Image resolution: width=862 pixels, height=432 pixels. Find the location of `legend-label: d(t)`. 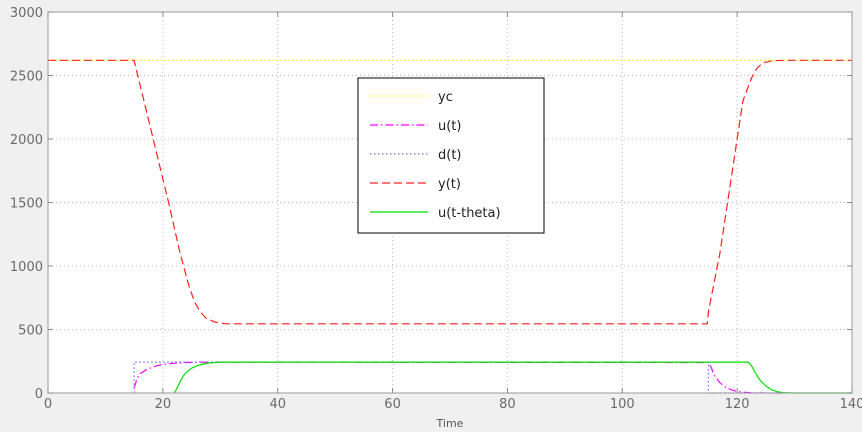

legend-label: d(t) is located at coordinates (450, 155).